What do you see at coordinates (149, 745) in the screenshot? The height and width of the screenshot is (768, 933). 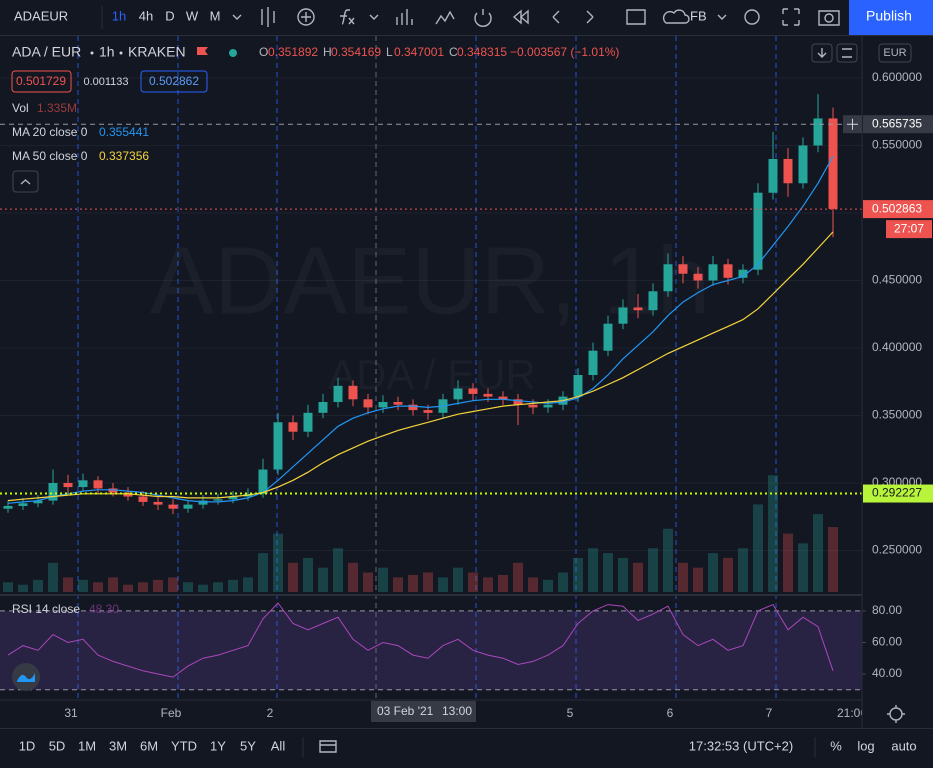 I see `range-button: 6M` at bounding box center [149, 745].